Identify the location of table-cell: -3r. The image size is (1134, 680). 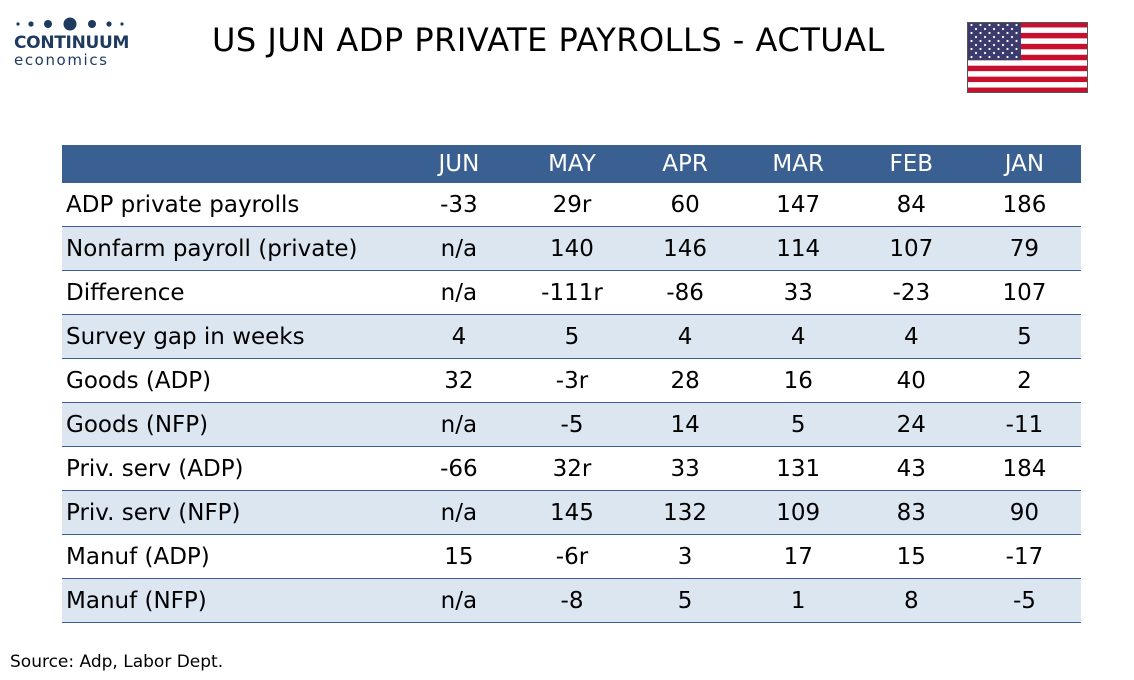
(572, 380).